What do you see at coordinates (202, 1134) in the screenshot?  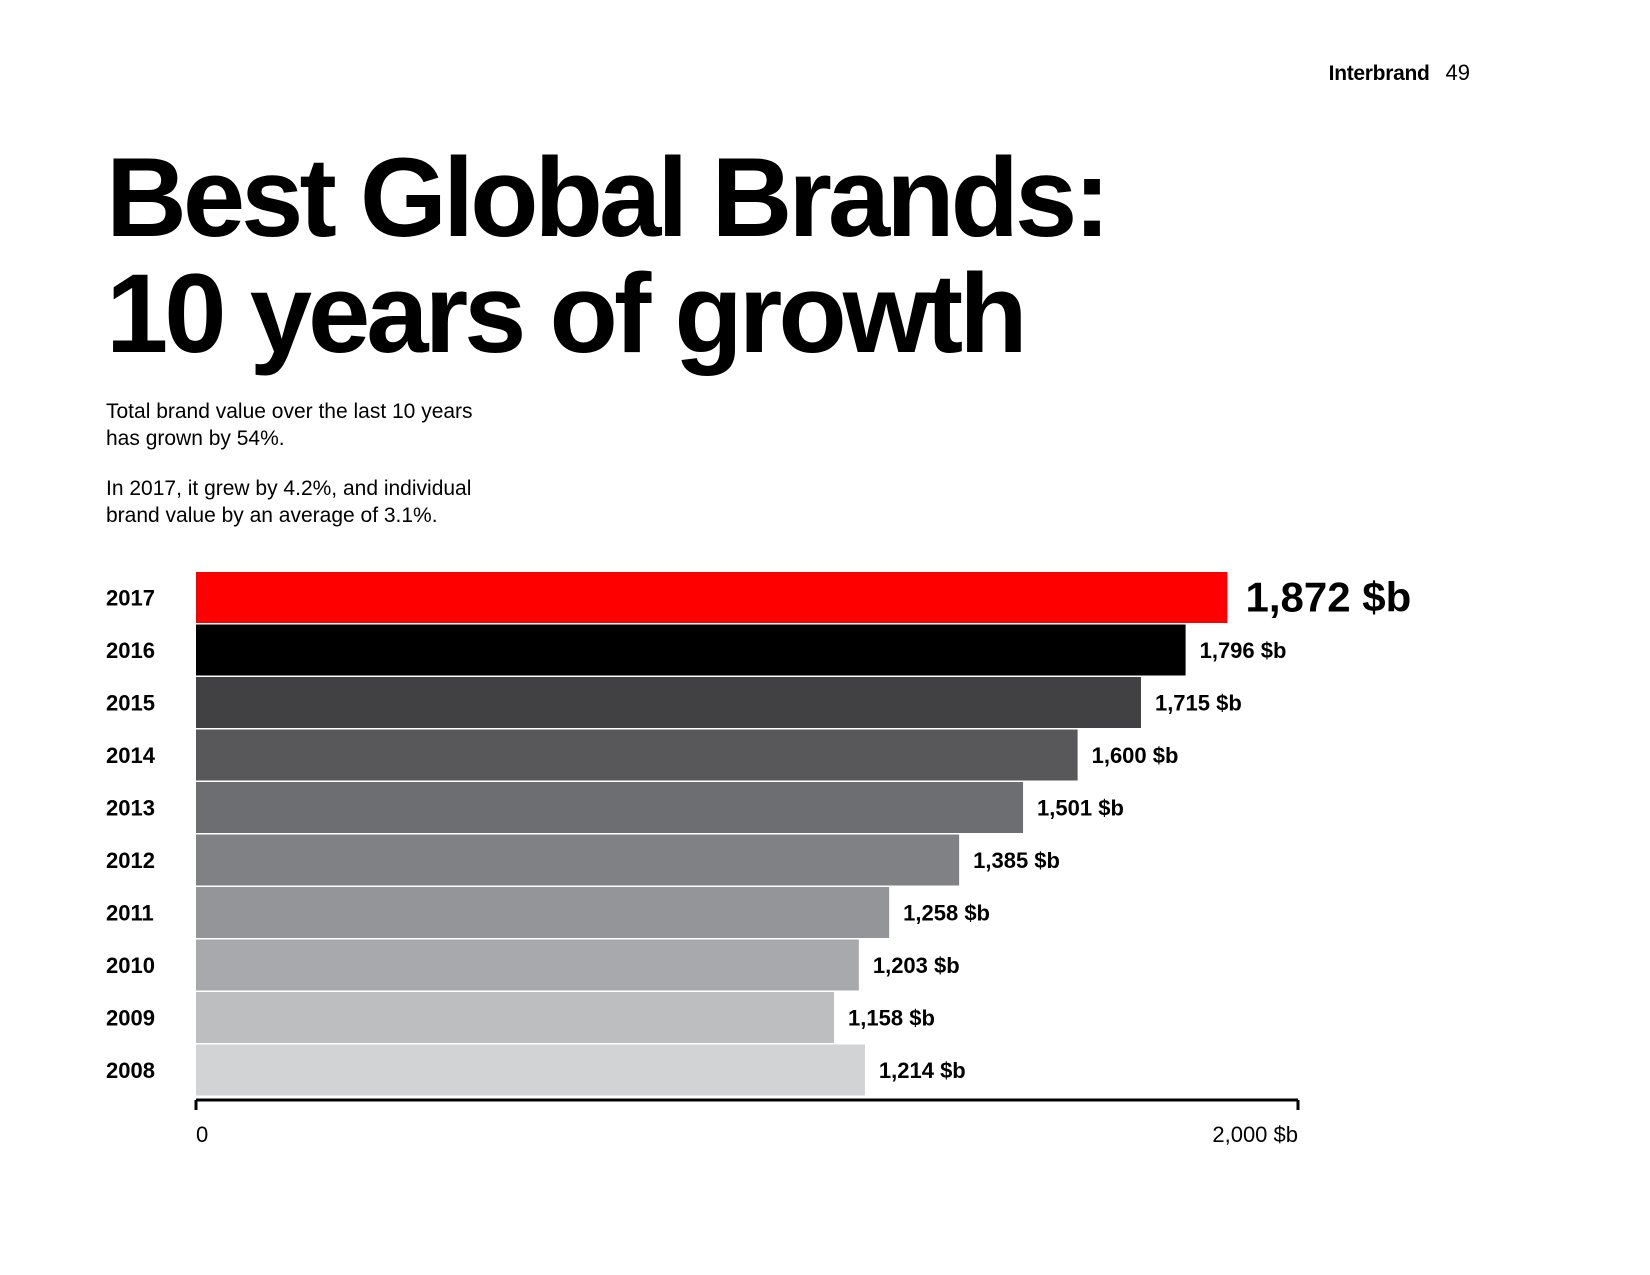 I see `x-tick-label-0: 0` at bounding box center [202, 1134].